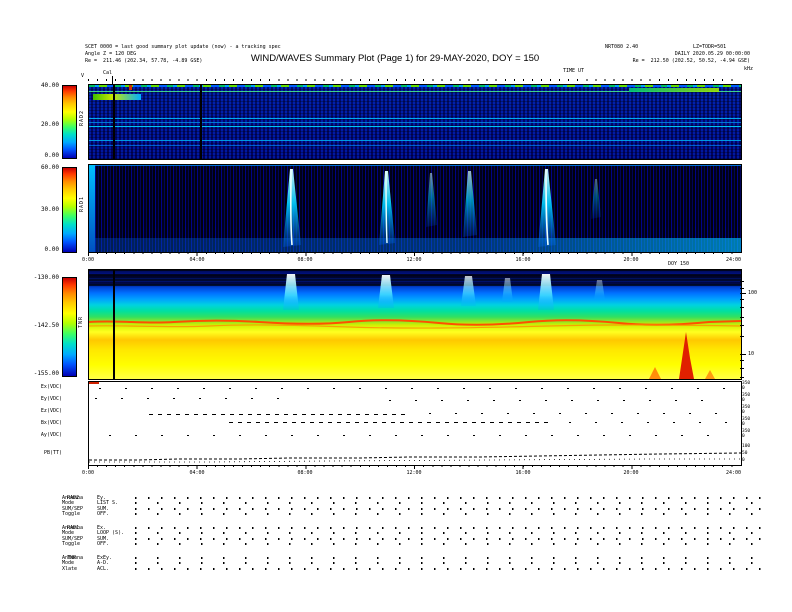 Image resolution: width=792 pixels, height=612 pixels. Describe the element at coordinates (102, 527) in the screenshot. I see `status-value: Ex.` at that location.